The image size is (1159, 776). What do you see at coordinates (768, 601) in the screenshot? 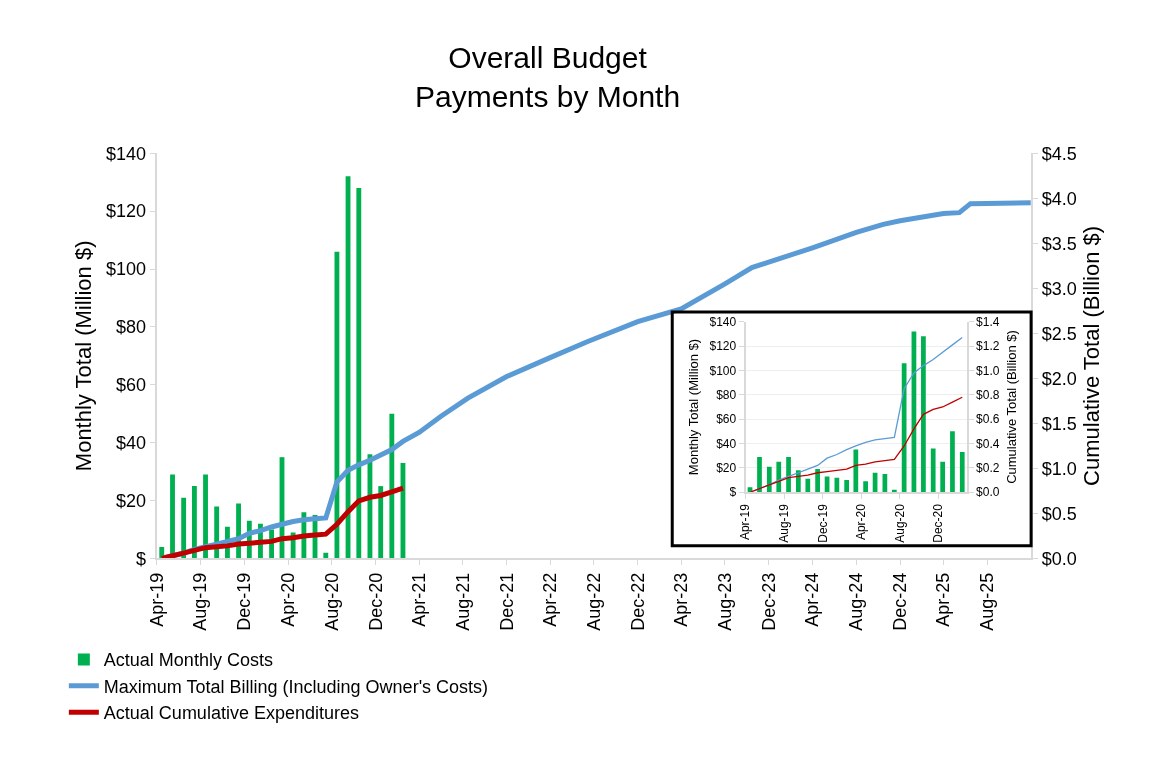
I see `x-tick-label: Dec-23` at bounding box center [768, 601].